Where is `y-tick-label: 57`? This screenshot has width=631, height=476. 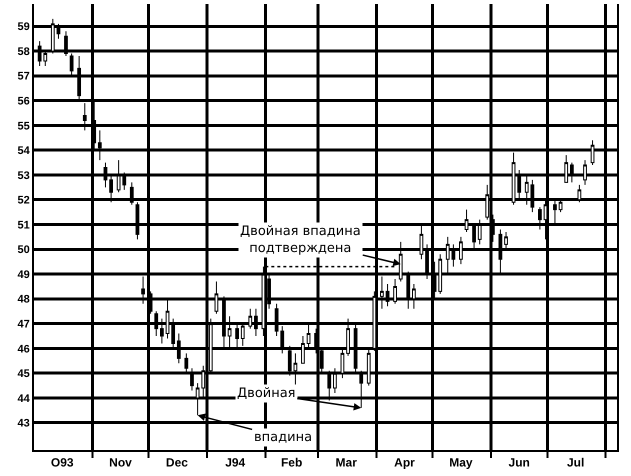 y-tick-label: 57 is located at coordinates (24, 76).